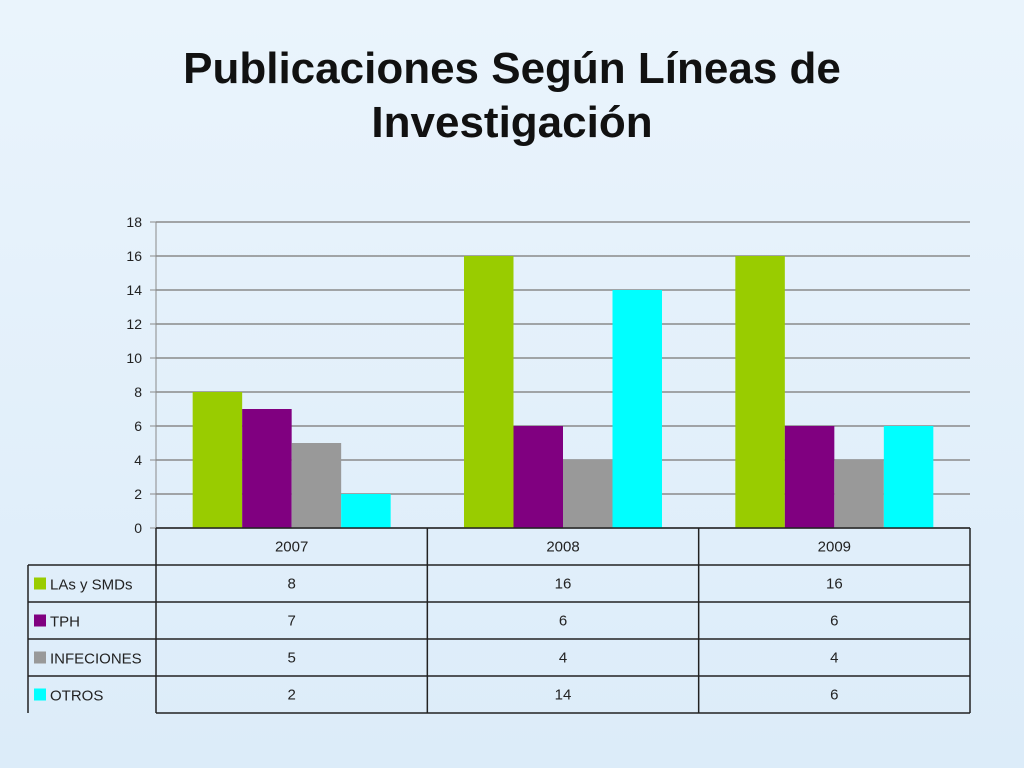  Describe the element at coordinates (96, 659) in the screenshot. I see `legend-label: INFECIONES` at that location.